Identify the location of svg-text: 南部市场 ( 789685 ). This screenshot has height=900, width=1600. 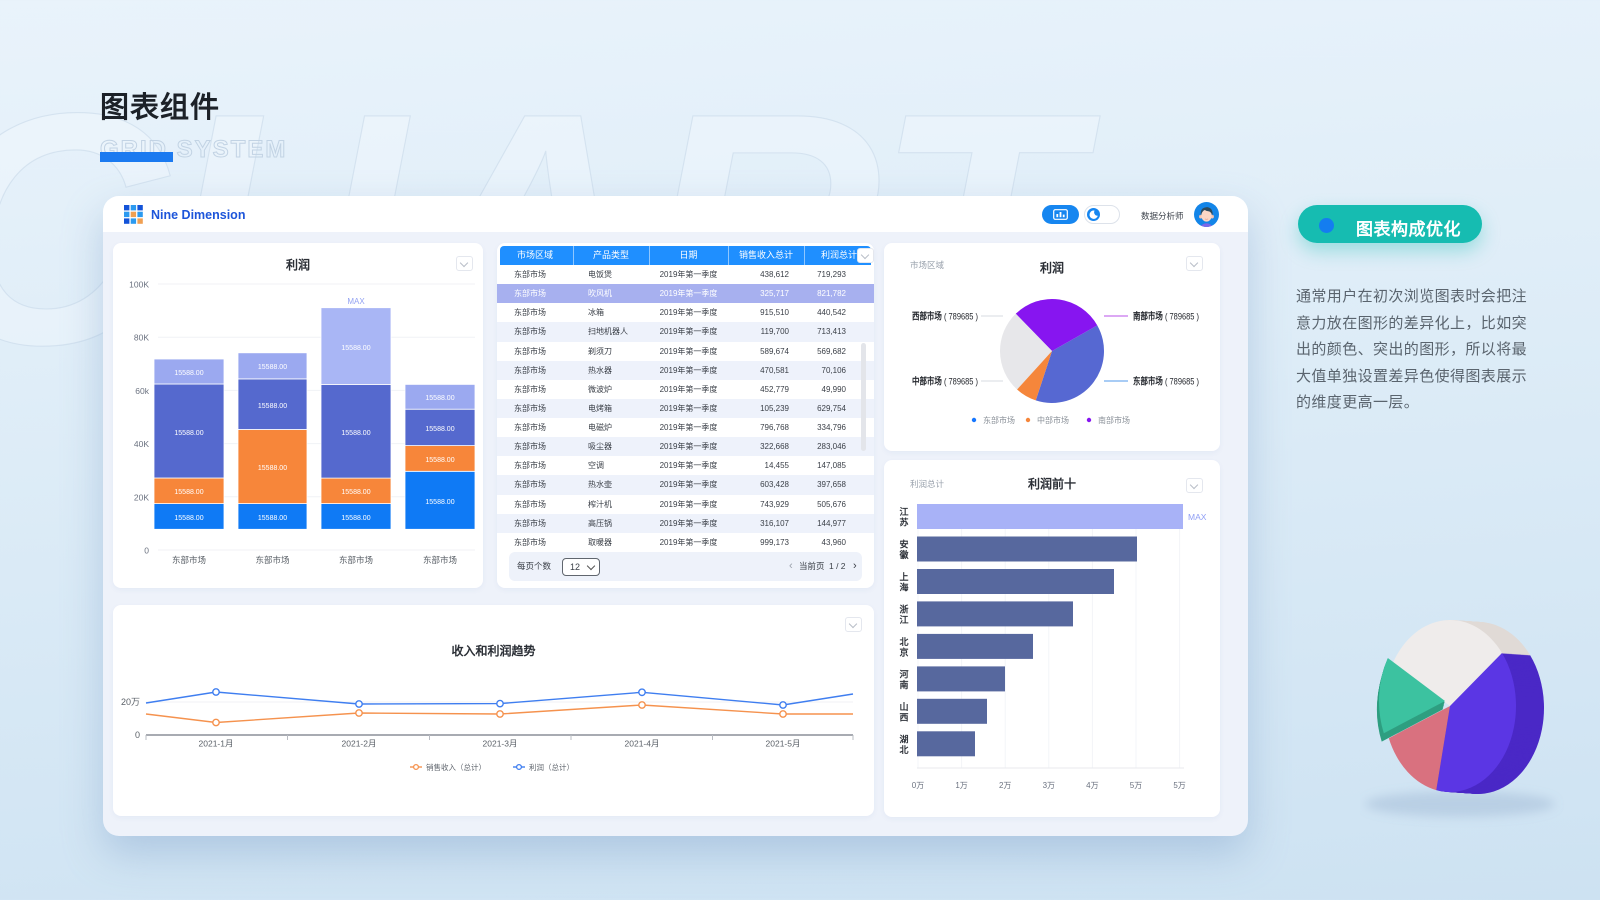
(1166, 317).